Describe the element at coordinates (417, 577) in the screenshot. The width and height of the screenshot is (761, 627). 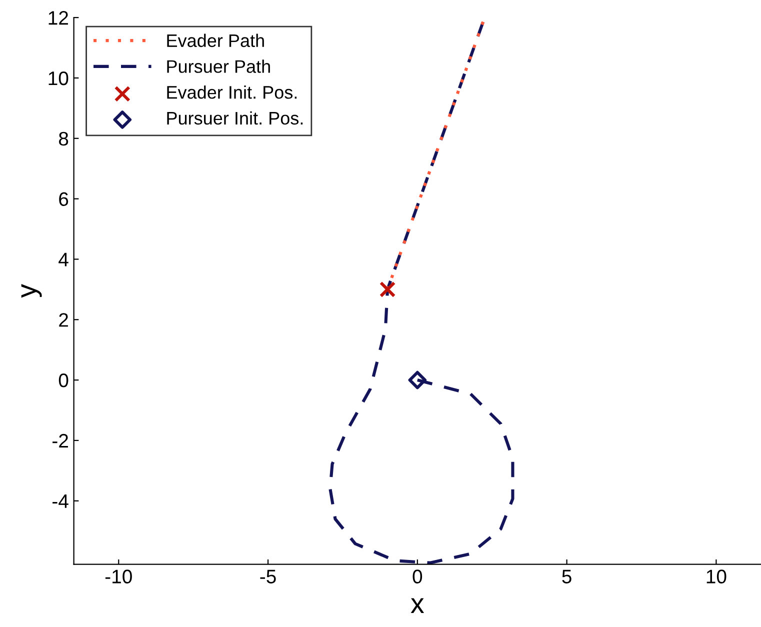
I see `x-tick-label: 0` at that location.